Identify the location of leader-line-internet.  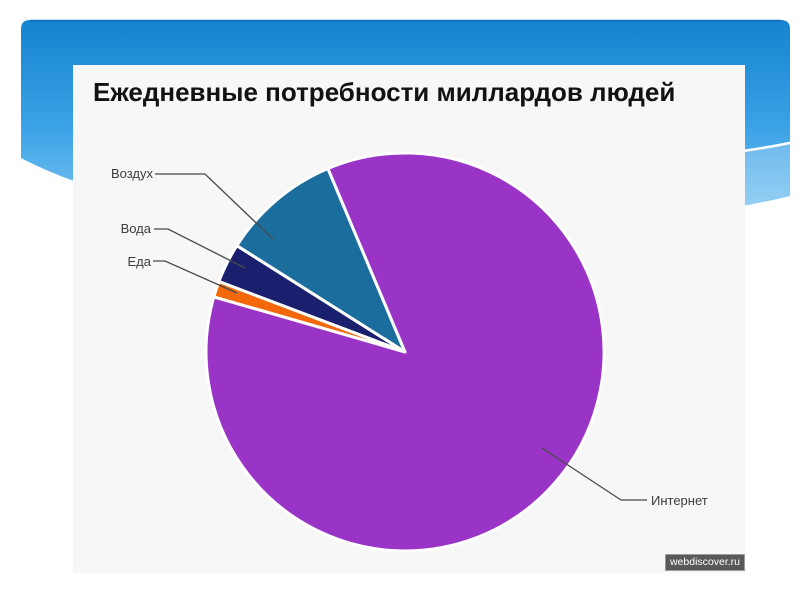
(594, 474).